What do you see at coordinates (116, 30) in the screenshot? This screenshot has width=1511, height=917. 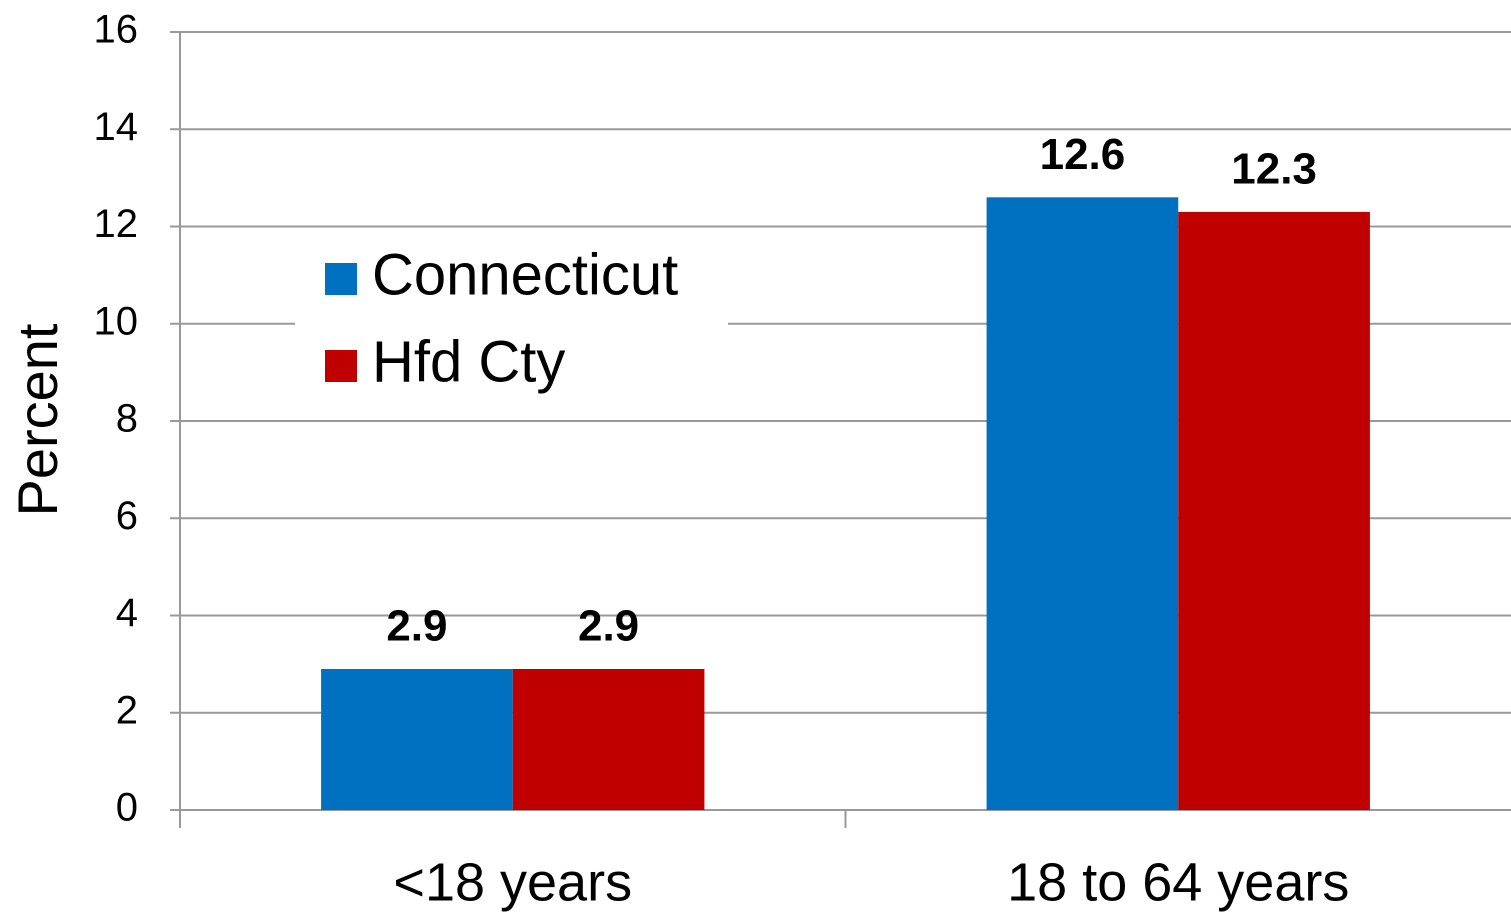 I see `y-tick-label: 16` at bounding box center [116, 30].